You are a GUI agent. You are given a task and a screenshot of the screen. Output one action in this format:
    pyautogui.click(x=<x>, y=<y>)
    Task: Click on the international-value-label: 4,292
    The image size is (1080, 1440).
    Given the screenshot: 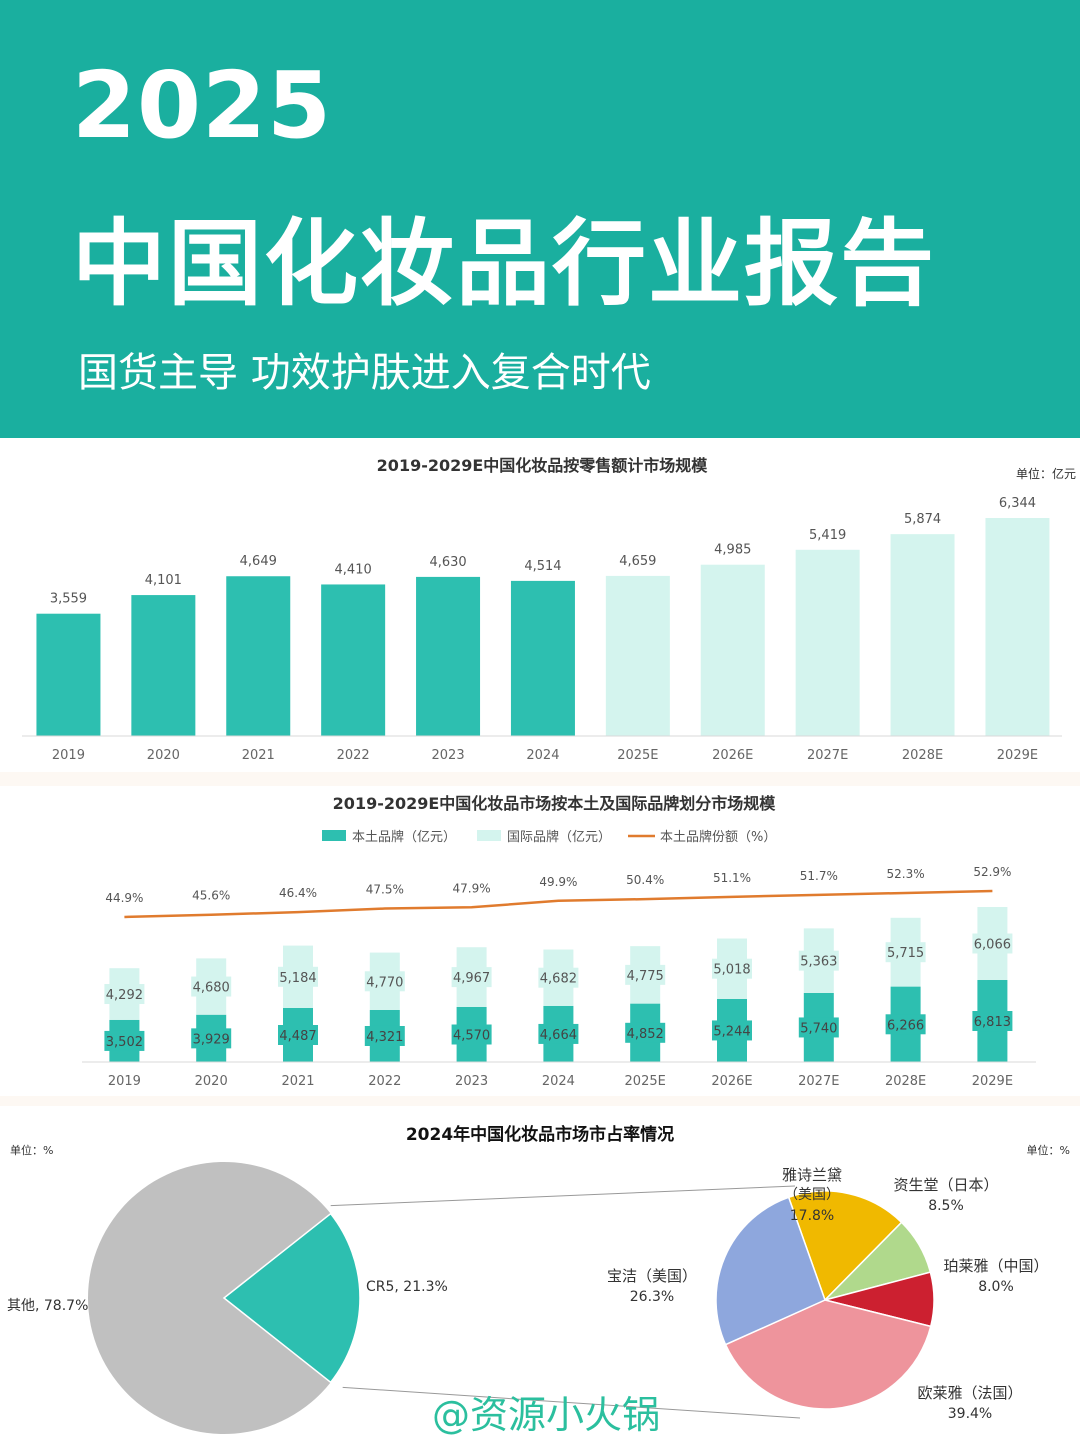 What is the action you would take?
    pyautogui.click(x=124, y=995)
    